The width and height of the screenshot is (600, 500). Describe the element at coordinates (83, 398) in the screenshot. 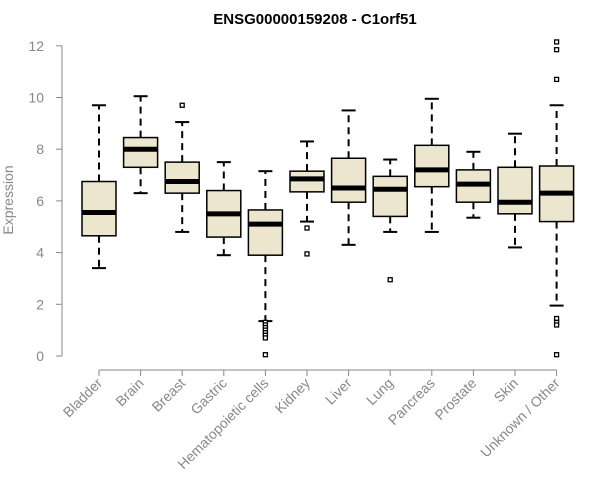

I see `x-tick-label: Bladder` at that location.